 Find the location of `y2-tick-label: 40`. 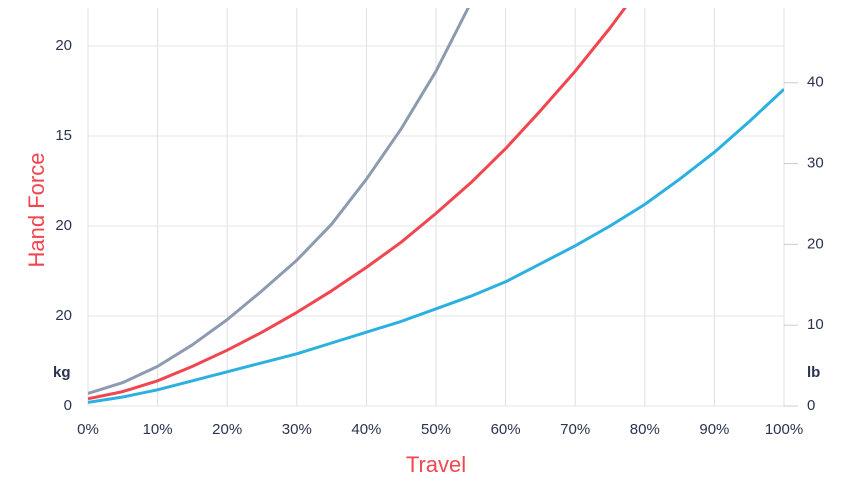

y2-tick-label: 40 is located at coordinates (815, 82).